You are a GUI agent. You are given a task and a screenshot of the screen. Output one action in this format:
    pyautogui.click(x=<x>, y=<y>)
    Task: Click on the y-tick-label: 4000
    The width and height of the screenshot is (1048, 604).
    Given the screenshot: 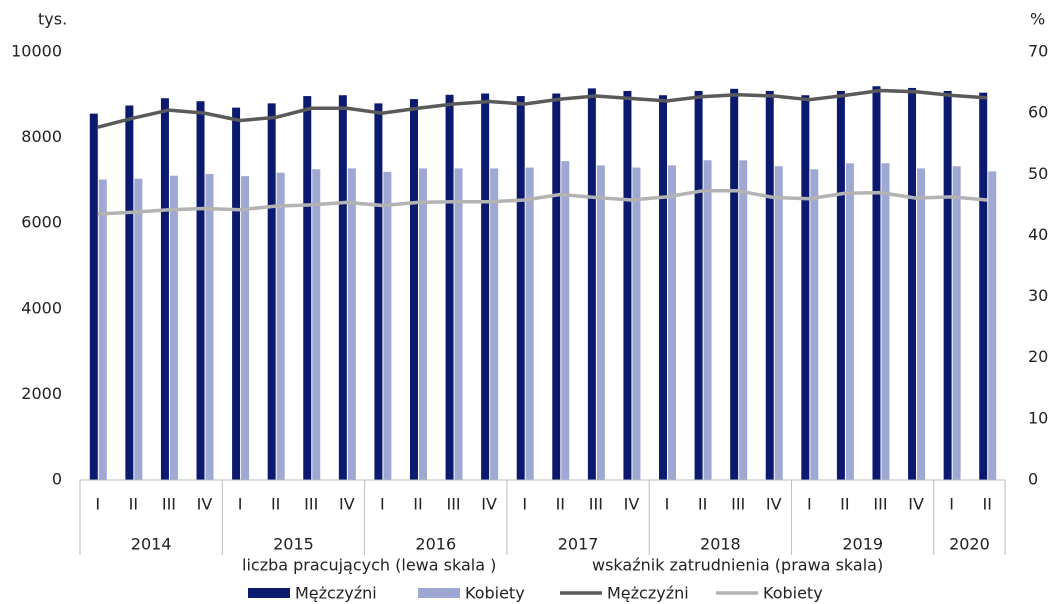 What is the action you would take?
    pyautogui.click(x=41, y=307)
    